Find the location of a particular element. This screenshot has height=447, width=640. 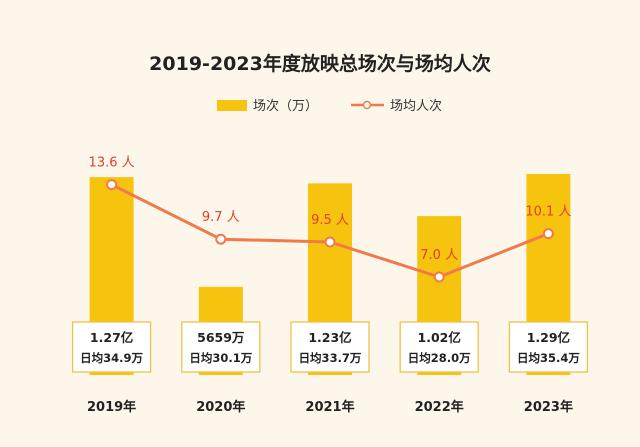

daily-avg-label-3: 日均28.0万 is located at coordinates (439, 358).